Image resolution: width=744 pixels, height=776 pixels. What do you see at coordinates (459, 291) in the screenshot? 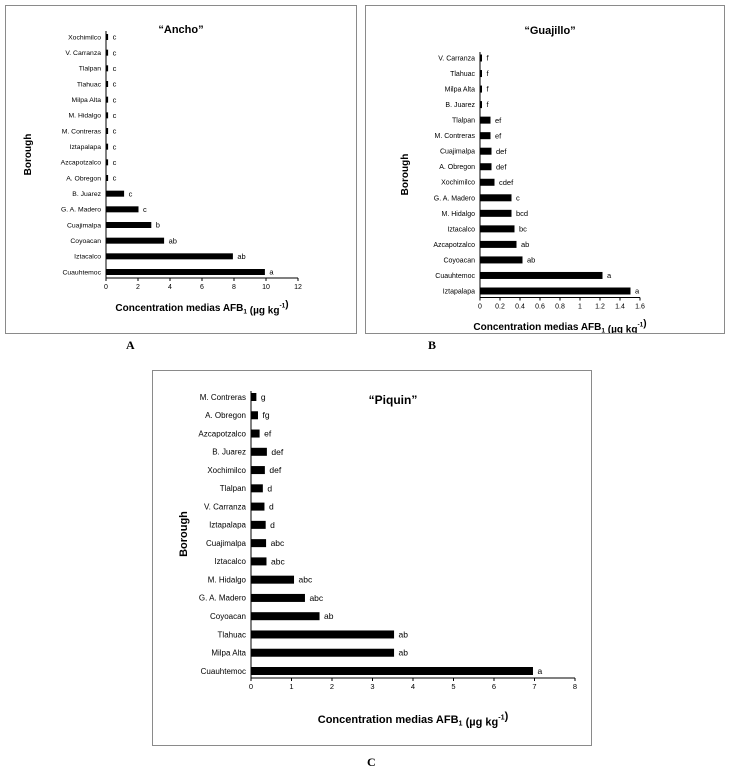
I see `category-label: Iztapalapa` at bounding box center [459, 291].